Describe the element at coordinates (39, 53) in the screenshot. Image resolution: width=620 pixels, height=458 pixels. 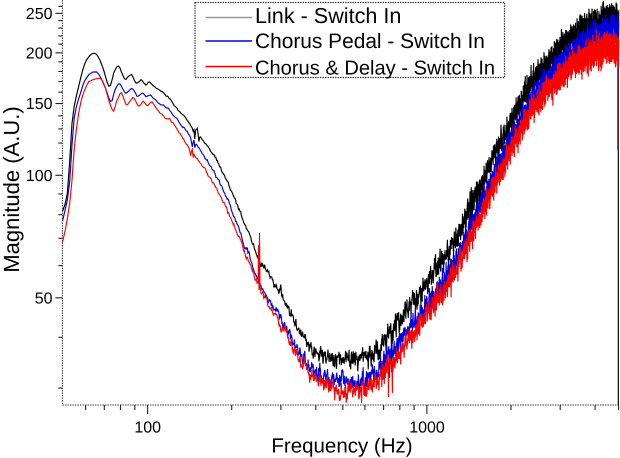
I see `svg-text: 200` at that location.